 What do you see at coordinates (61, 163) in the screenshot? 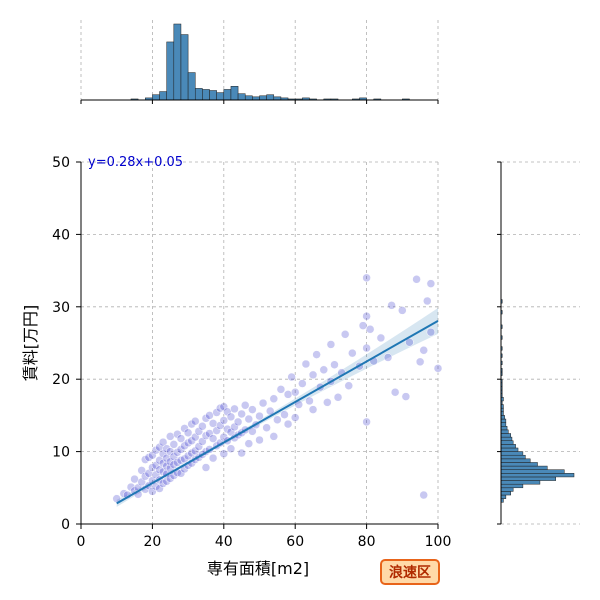
I see `y-tick-label-50: 50` at bounding box center [61, 163].